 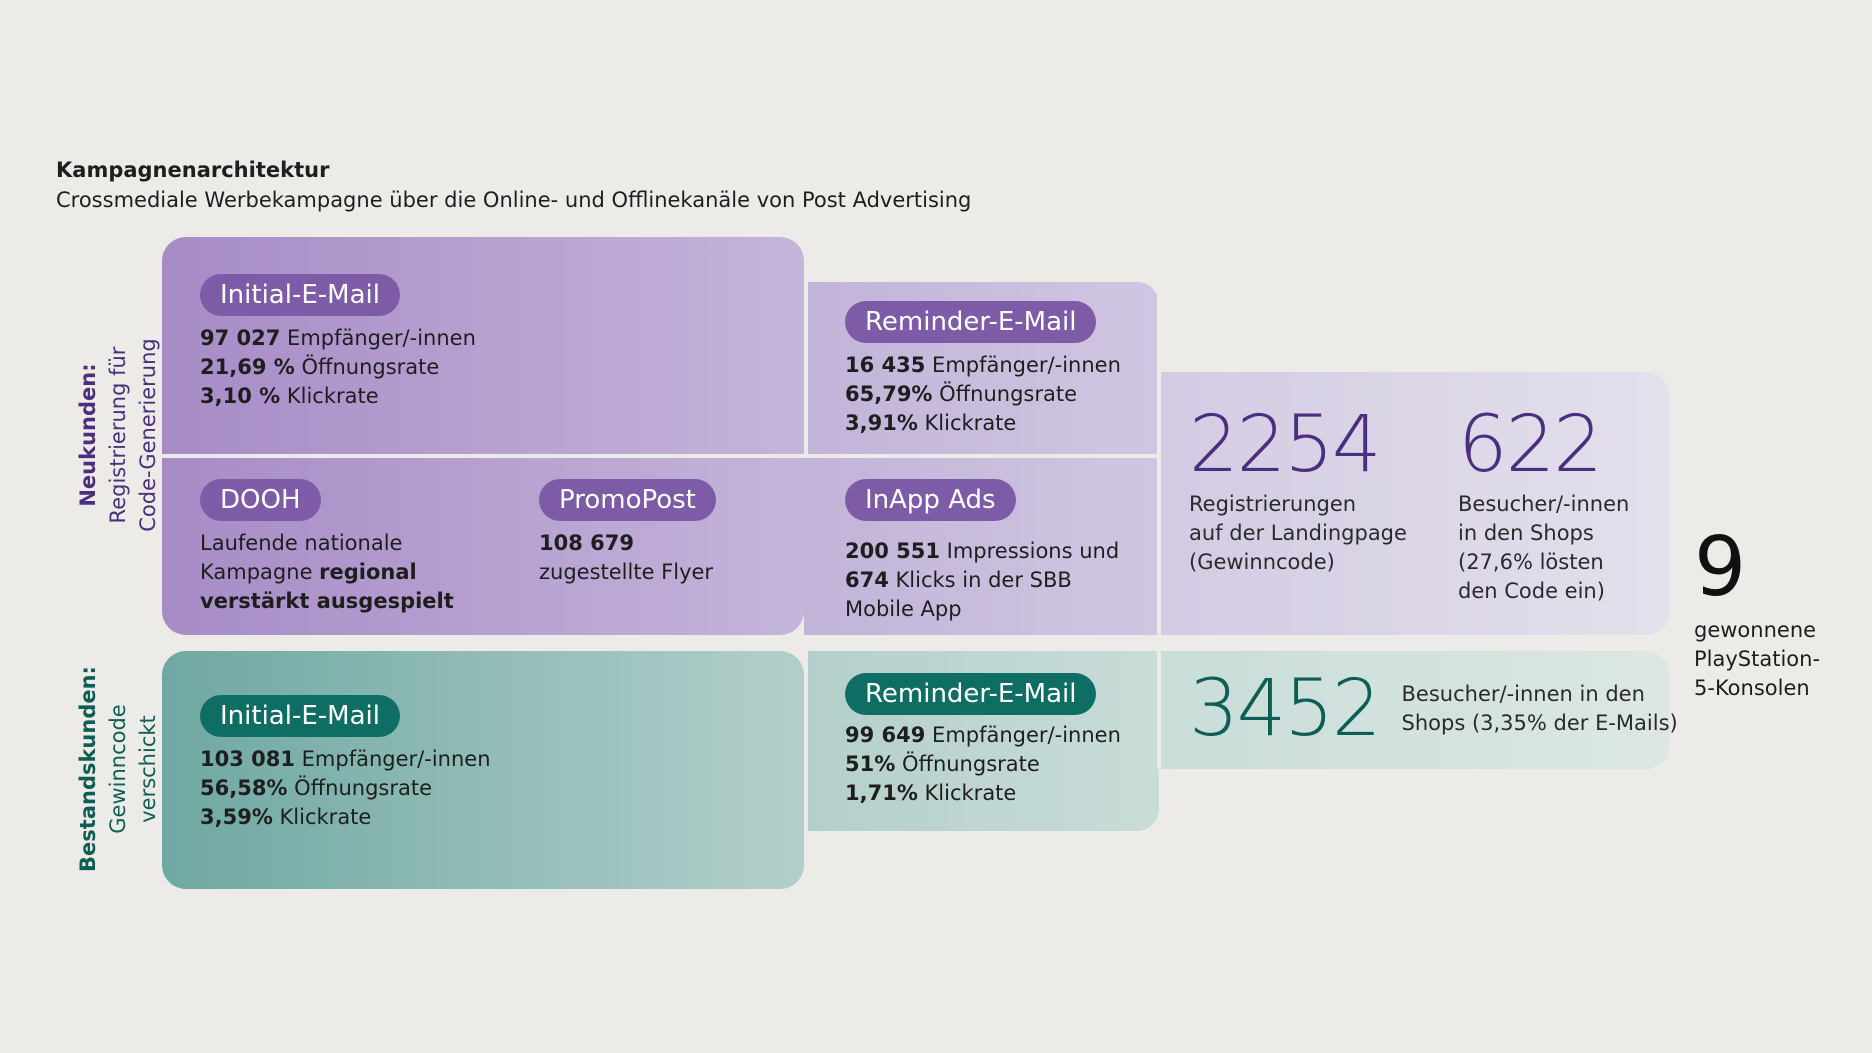 I want to click on promopost-stats: 108 679 zugestellte Flyer, so click(x=627, y=558).